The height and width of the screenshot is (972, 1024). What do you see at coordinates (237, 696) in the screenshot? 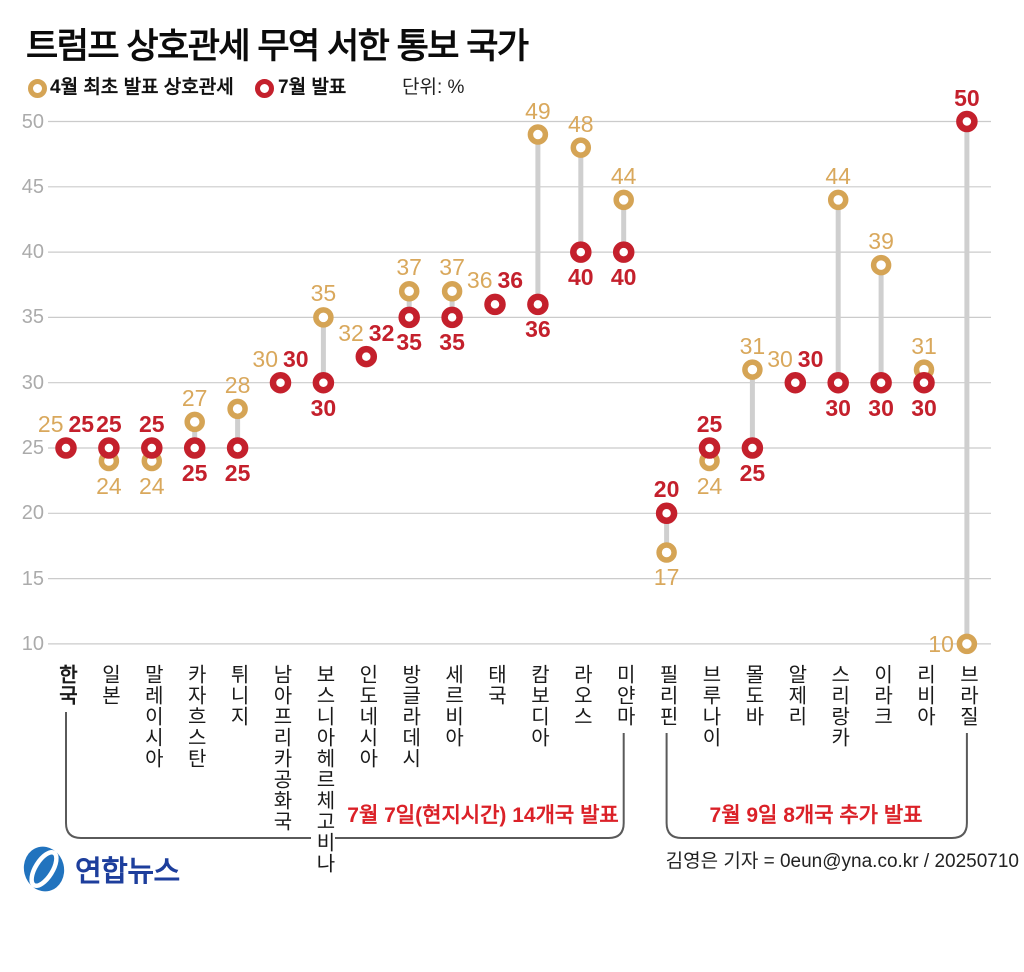
I see `country-label-4: 튀니지` at bounding box center [237, 696].